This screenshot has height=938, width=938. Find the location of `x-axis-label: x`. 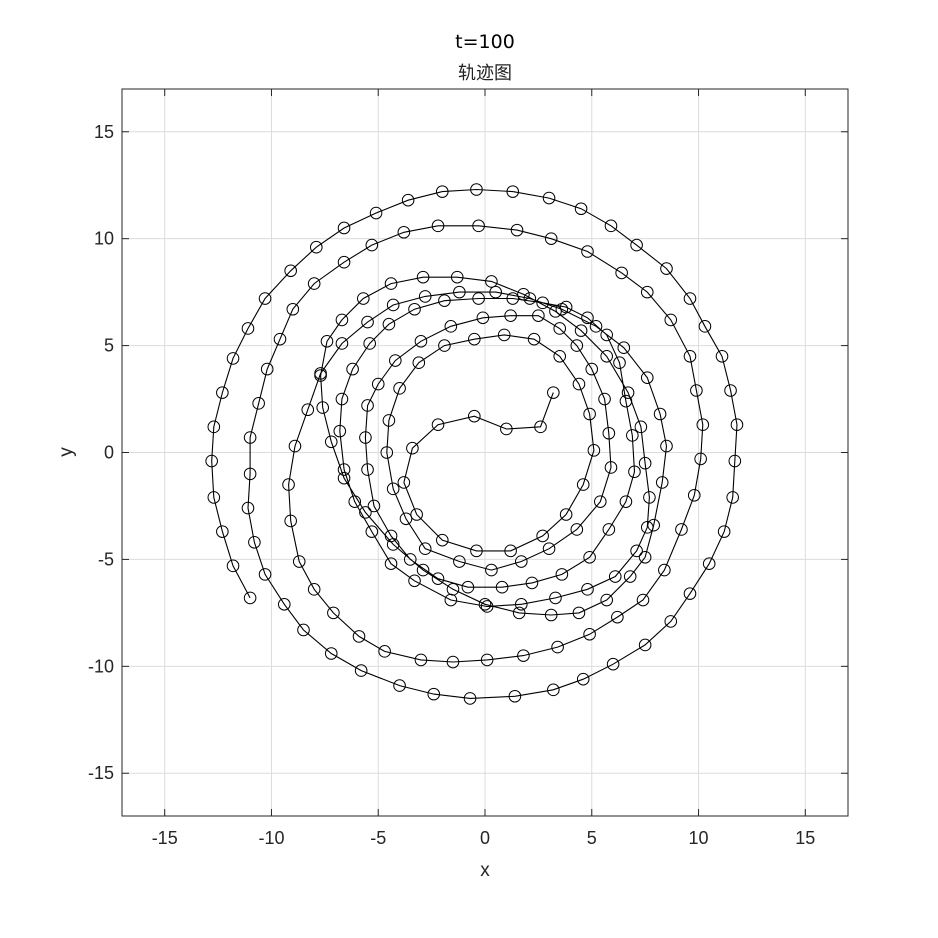

x-axis-label: x is located at coordinates (485, 870).